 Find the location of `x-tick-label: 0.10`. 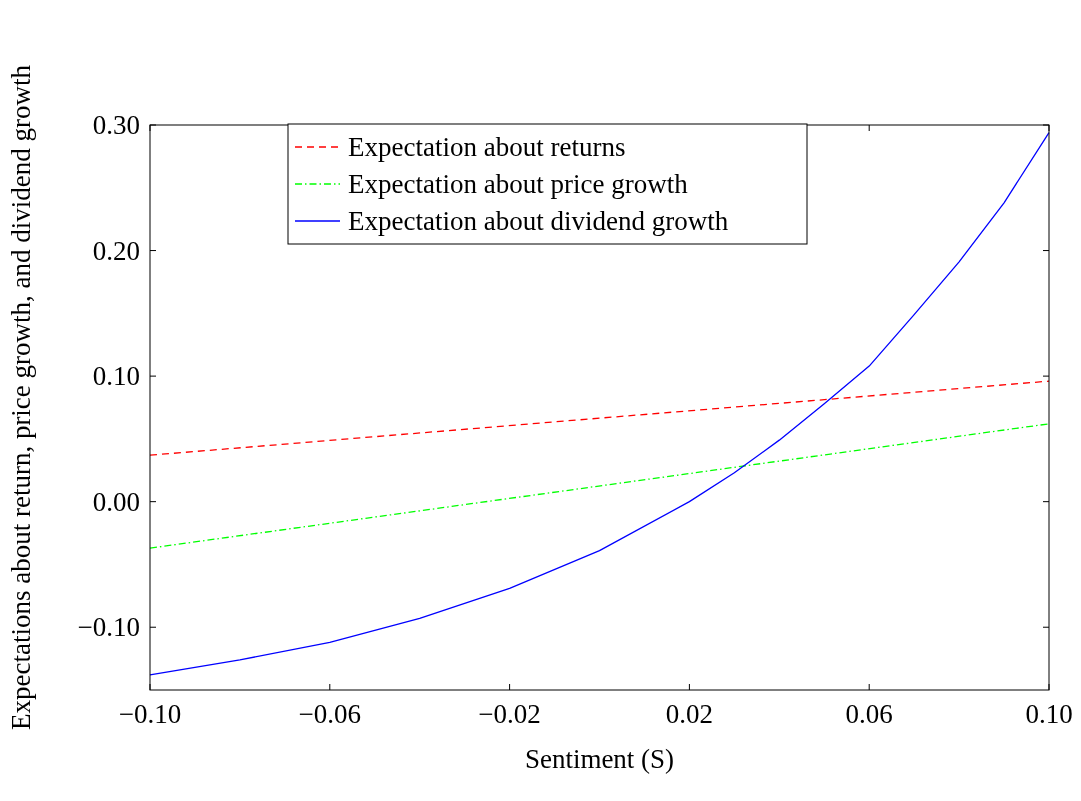

x-tick-label: 0.10 is located at coordinates (1049, 714).